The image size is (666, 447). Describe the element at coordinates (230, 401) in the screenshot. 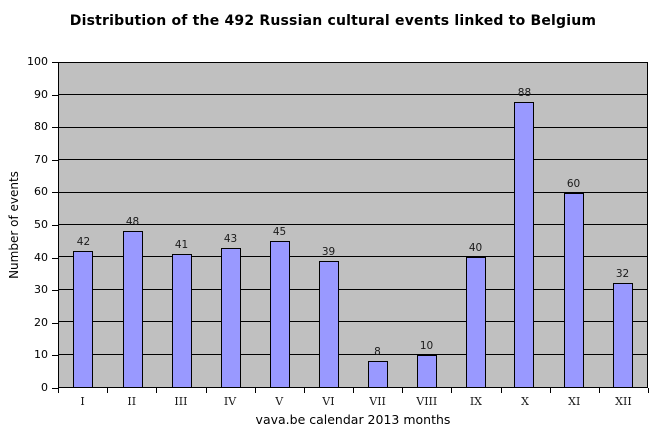

I see `x-axis-category-label: IV` at that location.